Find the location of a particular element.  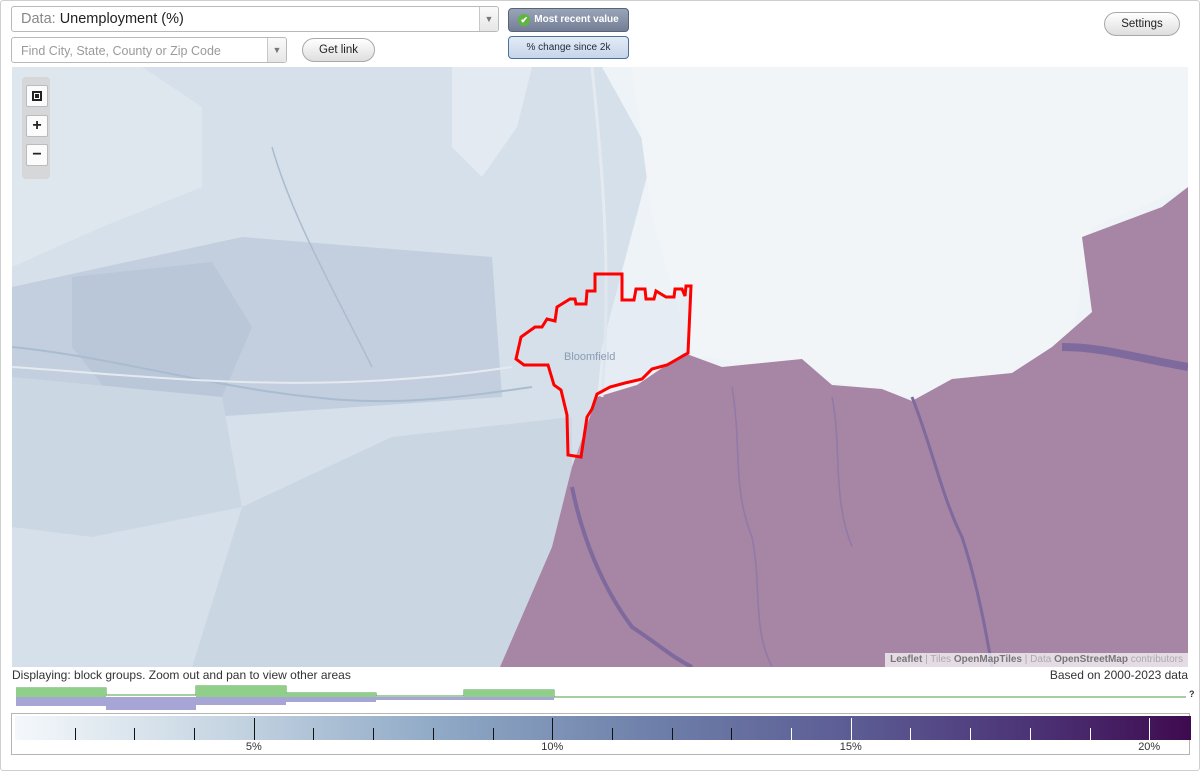

leaflet-link: Leaflet is located at coordinates (906, 659).